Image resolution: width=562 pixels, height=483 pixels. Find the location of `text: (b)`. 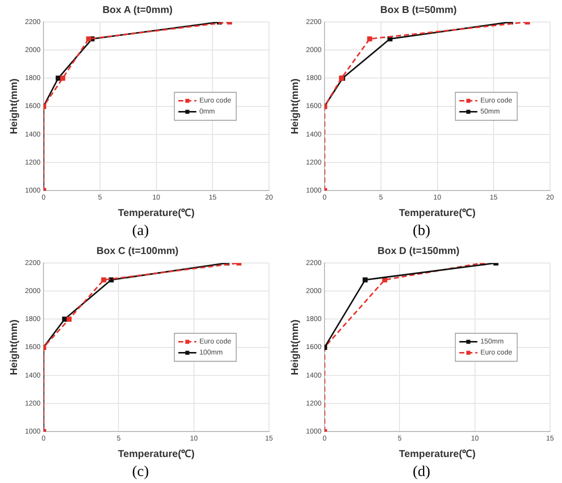

text: (b) is located at coordinates (422, 231).